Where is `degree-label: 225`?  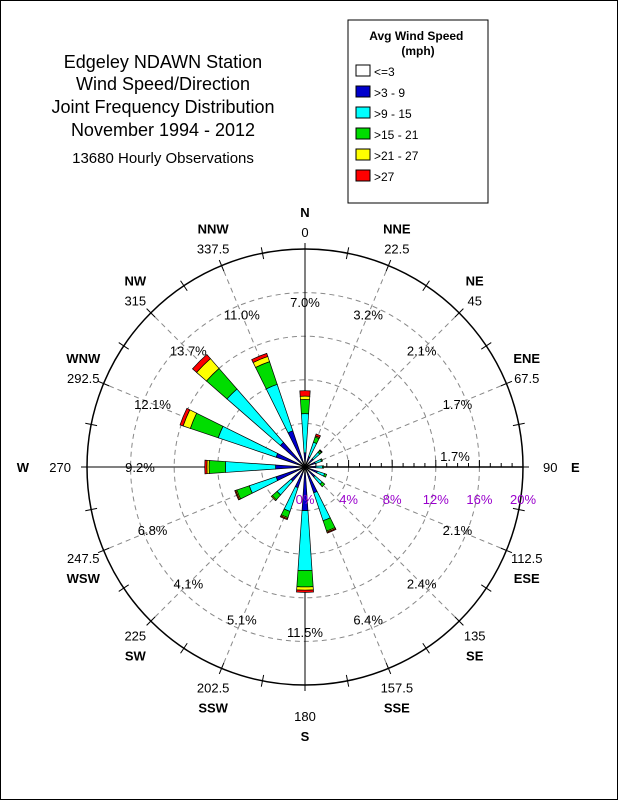 degree-label: 225 is located at coordinates (135, 636).